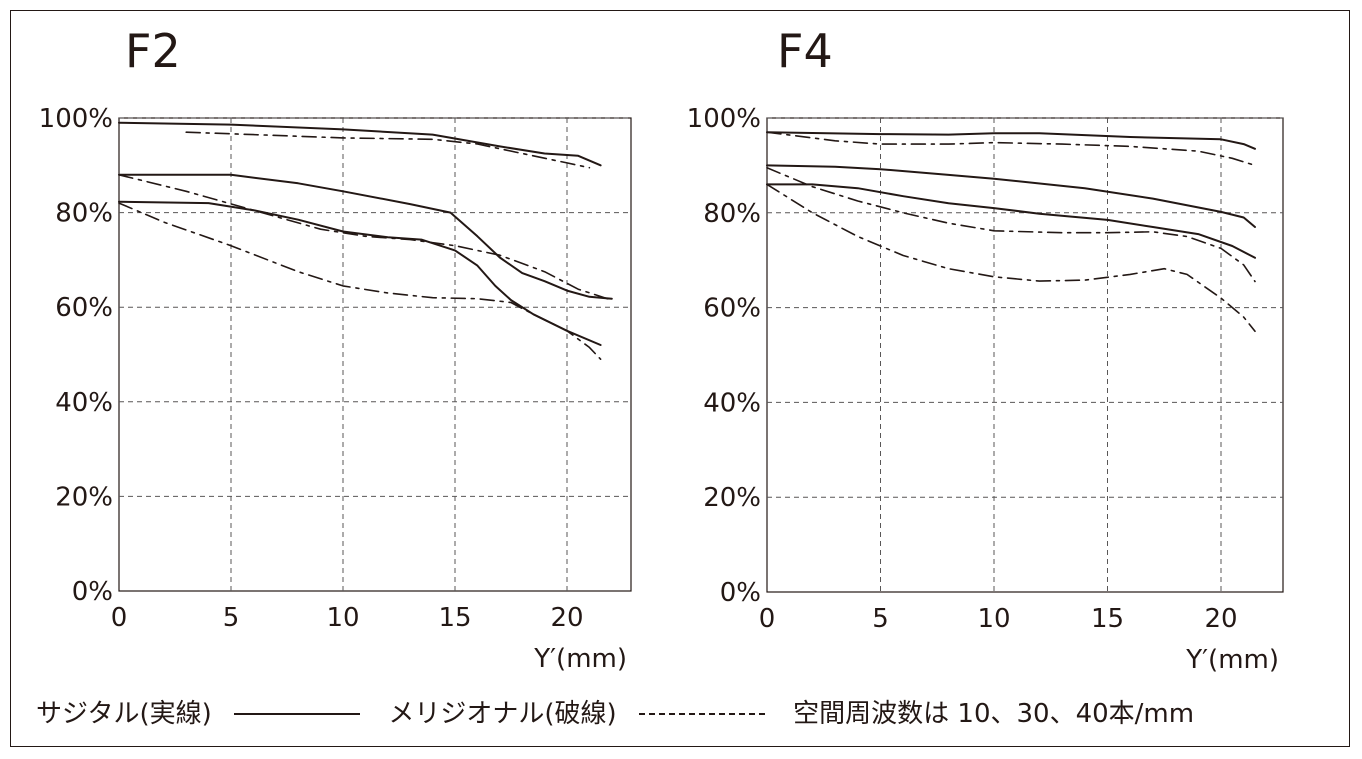  What do you see at coordinates (124, 713) in the screenshot?
I see `legend-sagittal-label: サジタル(実線)` at bounding box center [124, 713].